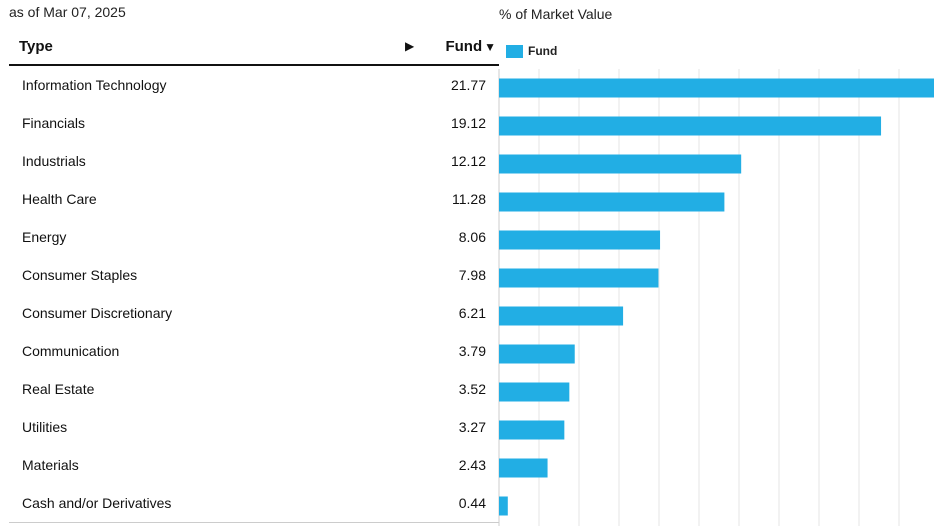 The image size is (935, 530). Describe the element at coordinates (254, 465) in the screenshot. I see `table-row: Materials 2.43` at that location.